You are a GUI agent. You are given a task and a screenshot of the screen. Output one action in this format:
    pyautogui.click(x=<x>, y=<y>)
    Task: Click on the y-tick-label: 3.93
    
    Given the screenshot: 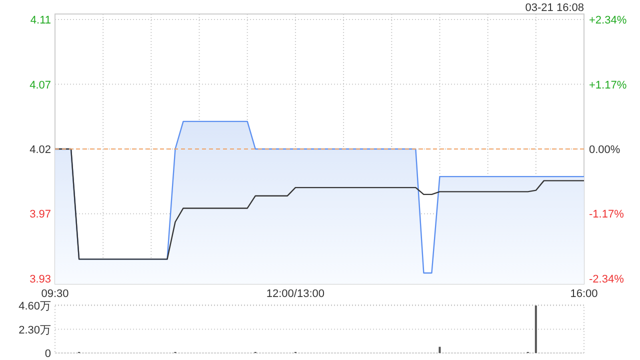 What is the action you would take?
    pyautogui.click(x=40, y=279)
    